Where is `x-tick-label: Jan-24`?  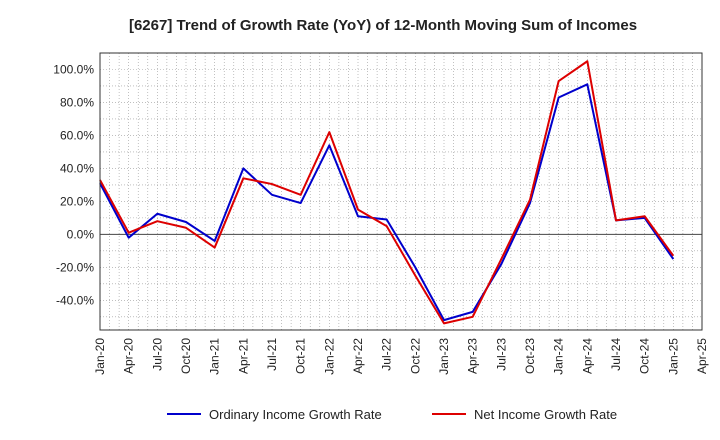
x-tick-label: Jan-24 is located at coordinates (559, 356).